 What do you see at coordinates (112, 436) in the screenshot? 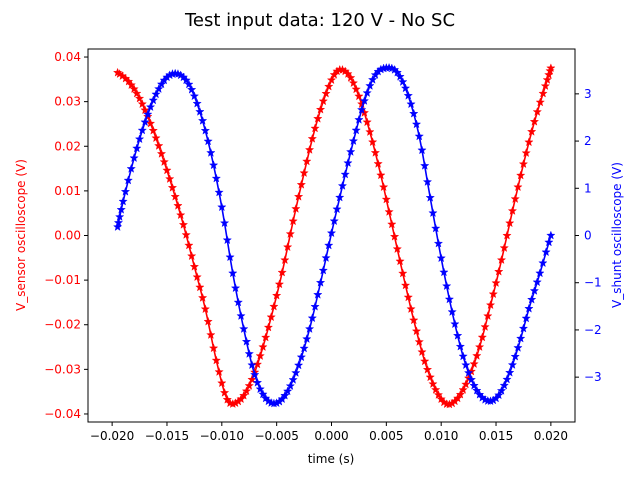
I see `x-tick-label: −0.020` at bounding box center [112, 436].